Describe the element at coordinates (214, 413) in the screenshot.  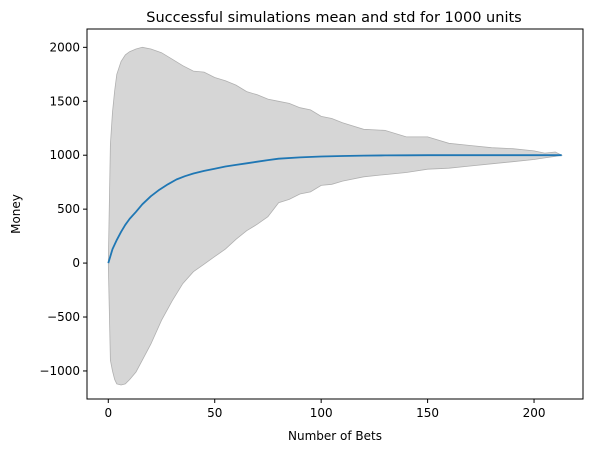
I see `x-tick-label: 50` at that location.